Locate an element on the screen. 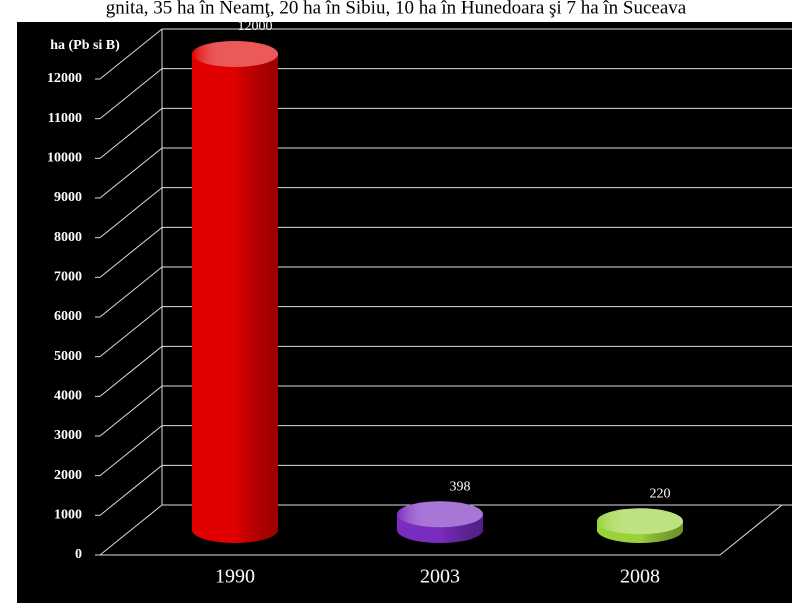  y-tick-label: 6000 is located at coordinates (68, 316).